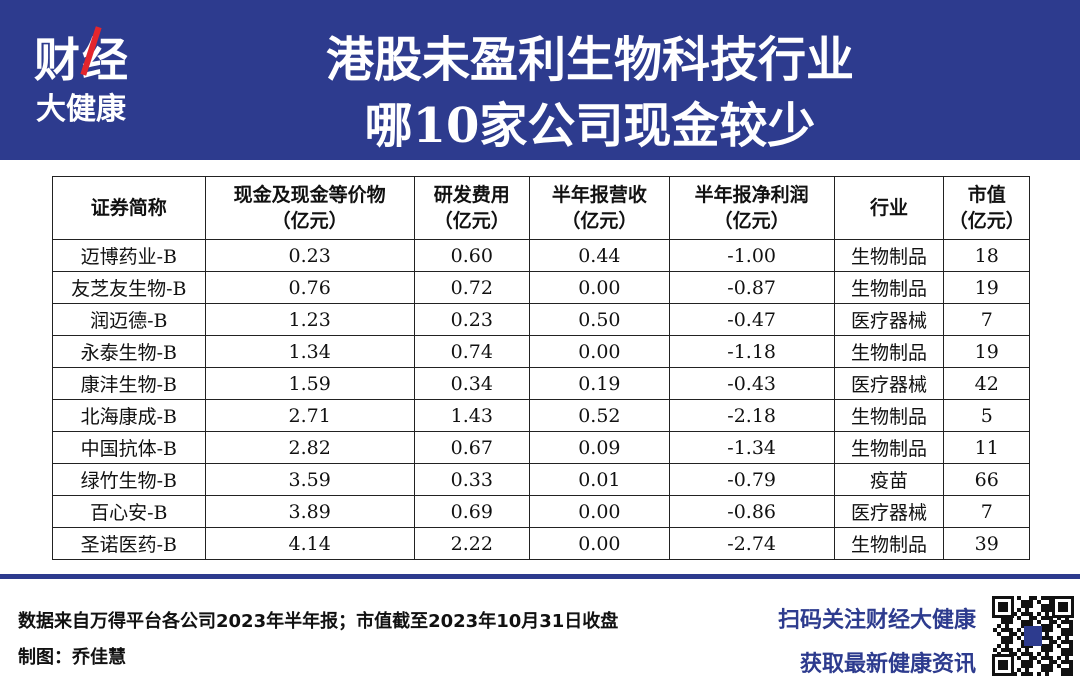 The width and height of the screenshot is (1080, 691). I want to click on table-cell: 0.69, so click(471, 511).